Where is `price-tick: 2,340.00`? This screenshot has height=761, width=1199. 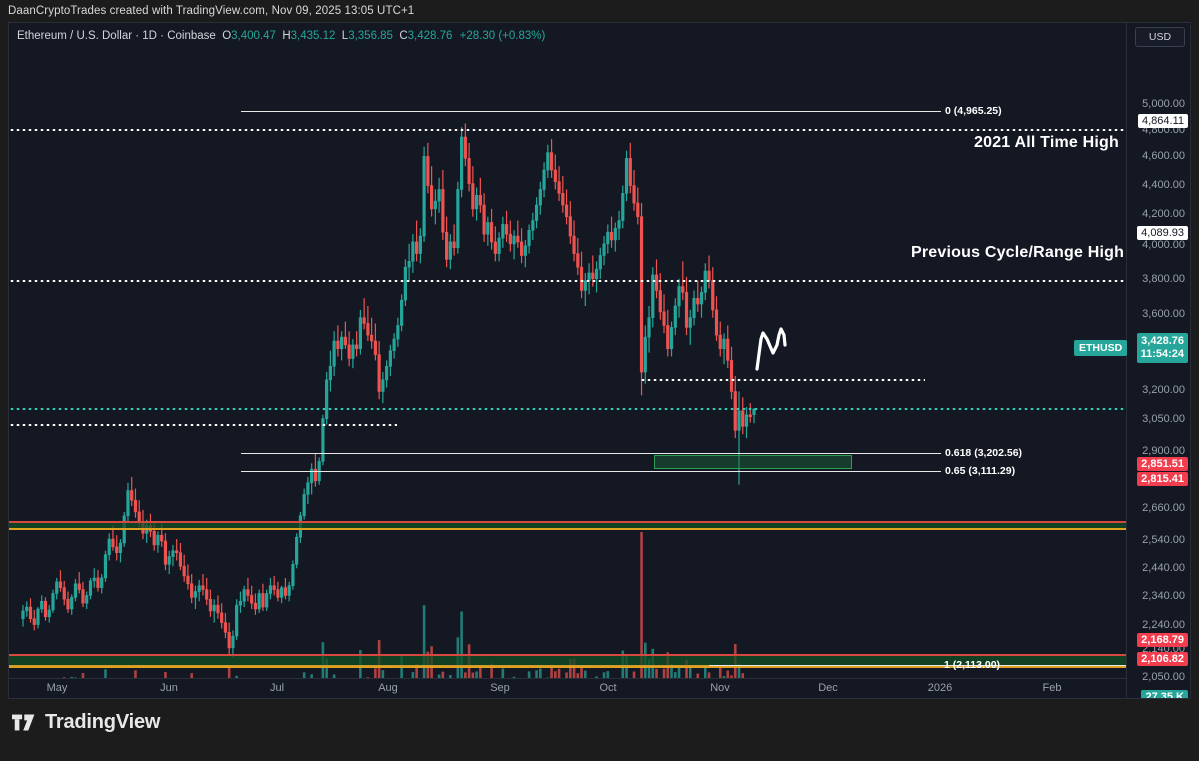 price-tick: 2,340.00 is located at coordinates (1163, 596).